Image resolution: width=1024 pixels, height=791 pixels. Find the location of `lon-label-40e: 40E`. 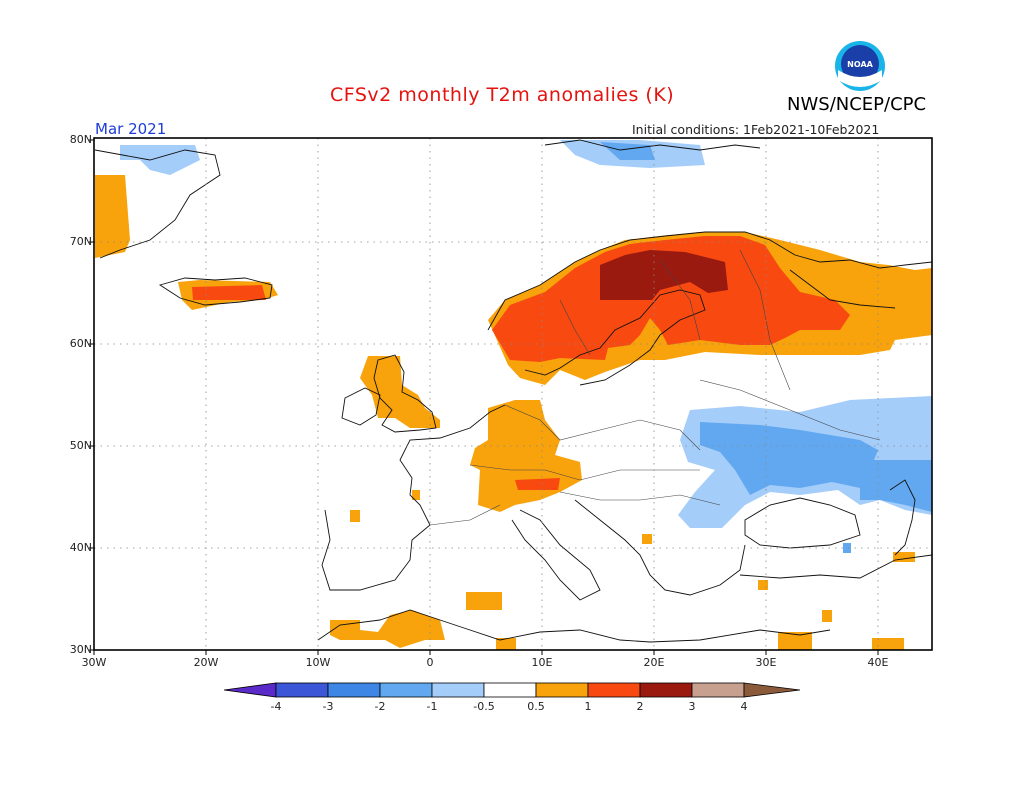

lon-label-40e: 40E is located at coordinates (878, 662).